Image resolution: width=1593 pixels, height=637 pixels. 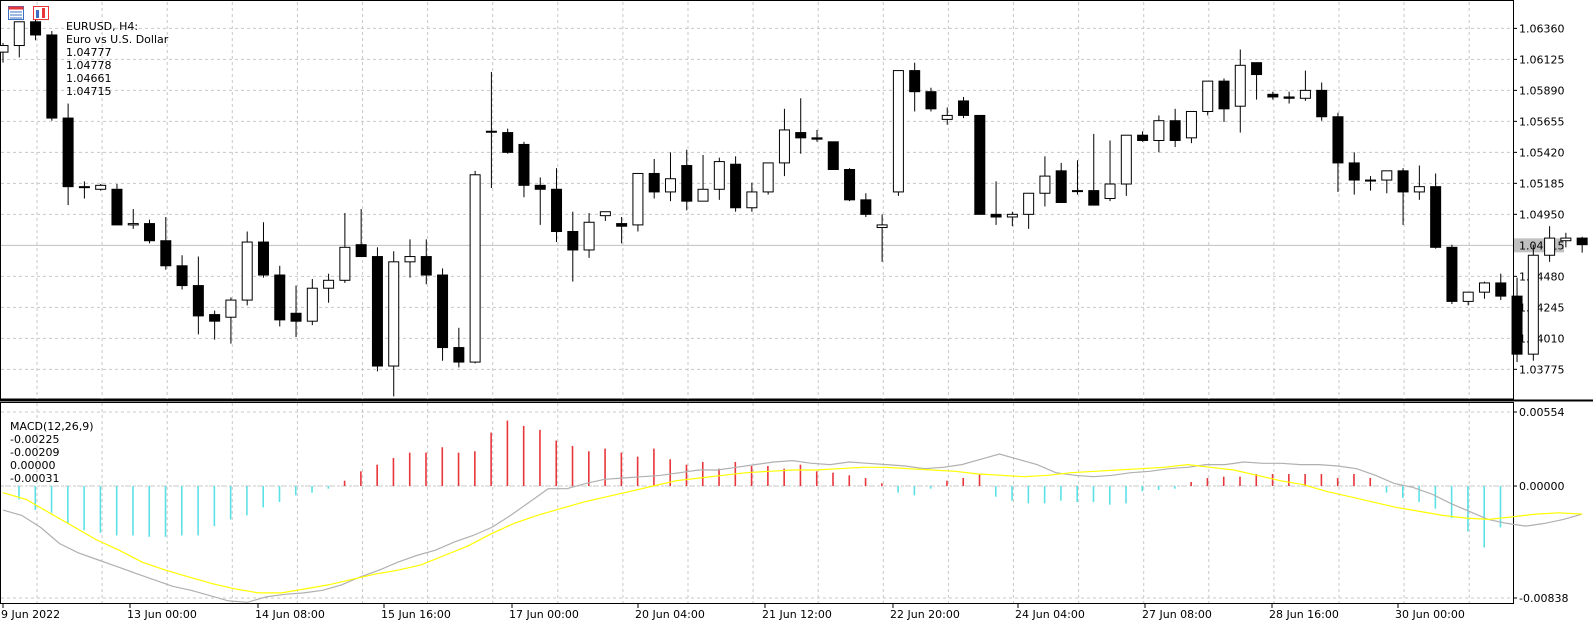 What do you see at coordinates (1542, 307) in the screenshot?
I see `y-tick-label: 1.04245` at bounding box center [1542, 307].